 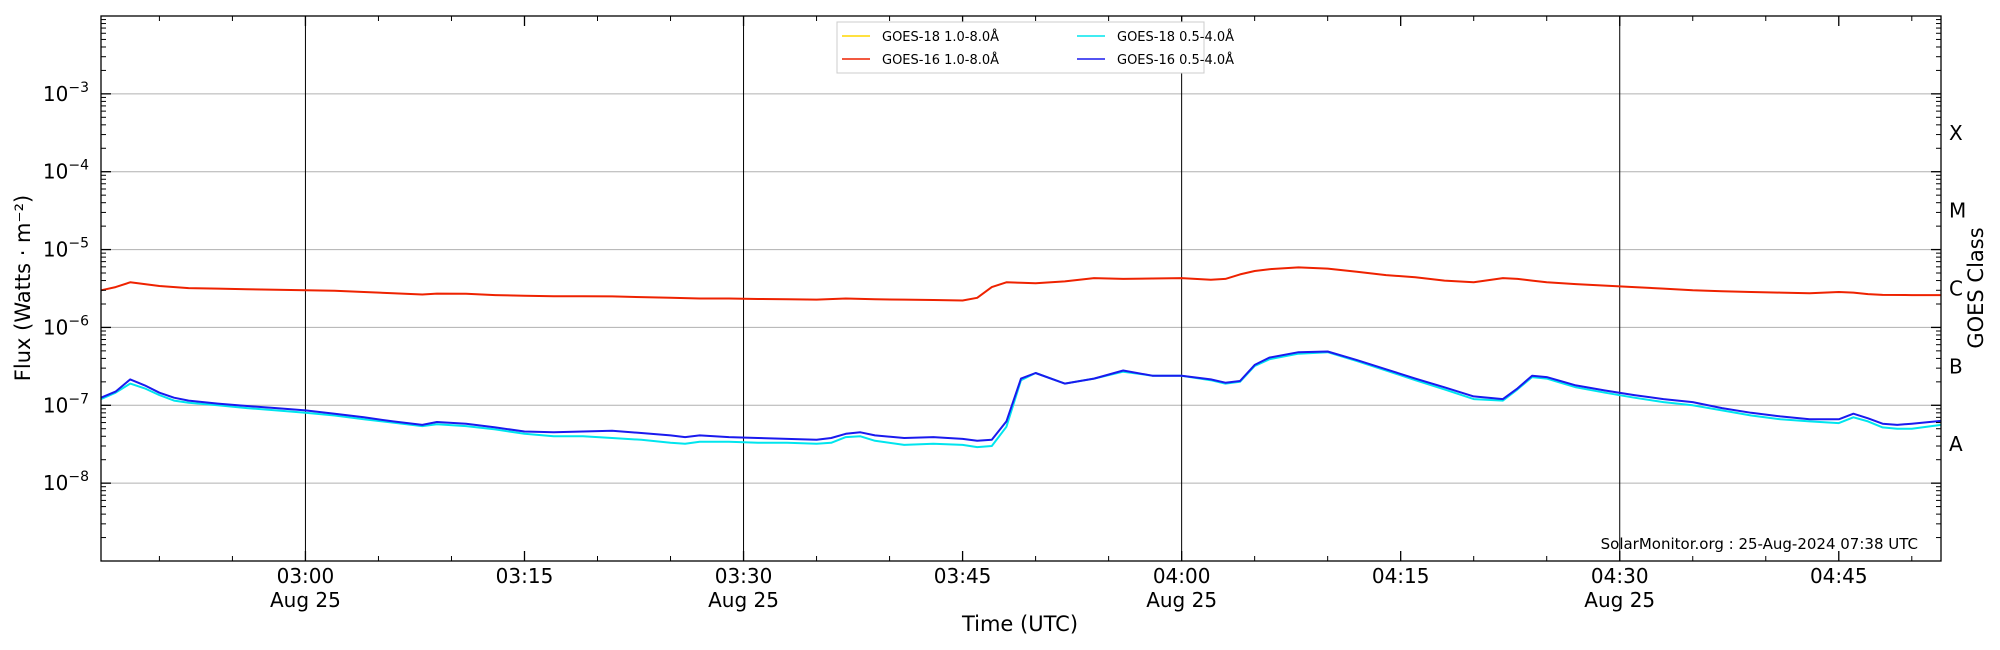 What do you see at coordinates (940, 37) in the screenshot?
I see `legend-label: GOES-18 1.0-8.0Å` at bounding box center [940, 37].